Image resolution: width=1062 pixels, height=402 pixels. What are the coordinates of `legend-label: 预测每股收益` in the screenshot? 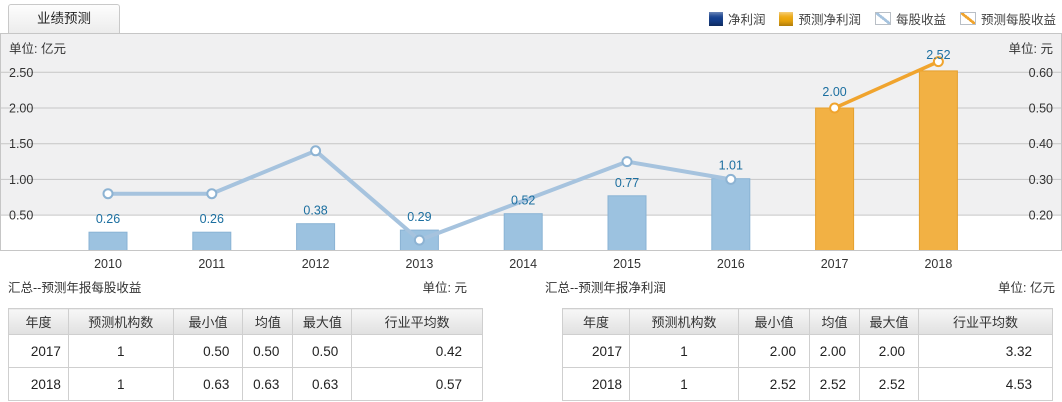 It's located at (1018, 20).